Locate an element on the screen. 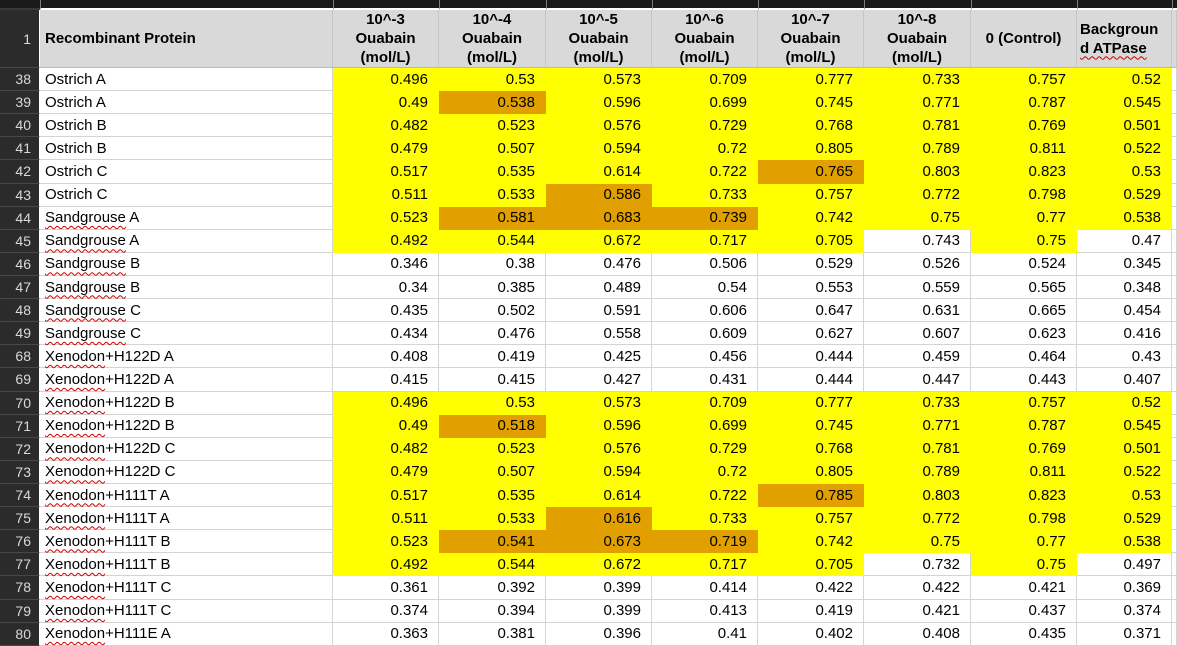  value-cell: 0.607 is located at coordinates (917, 334).